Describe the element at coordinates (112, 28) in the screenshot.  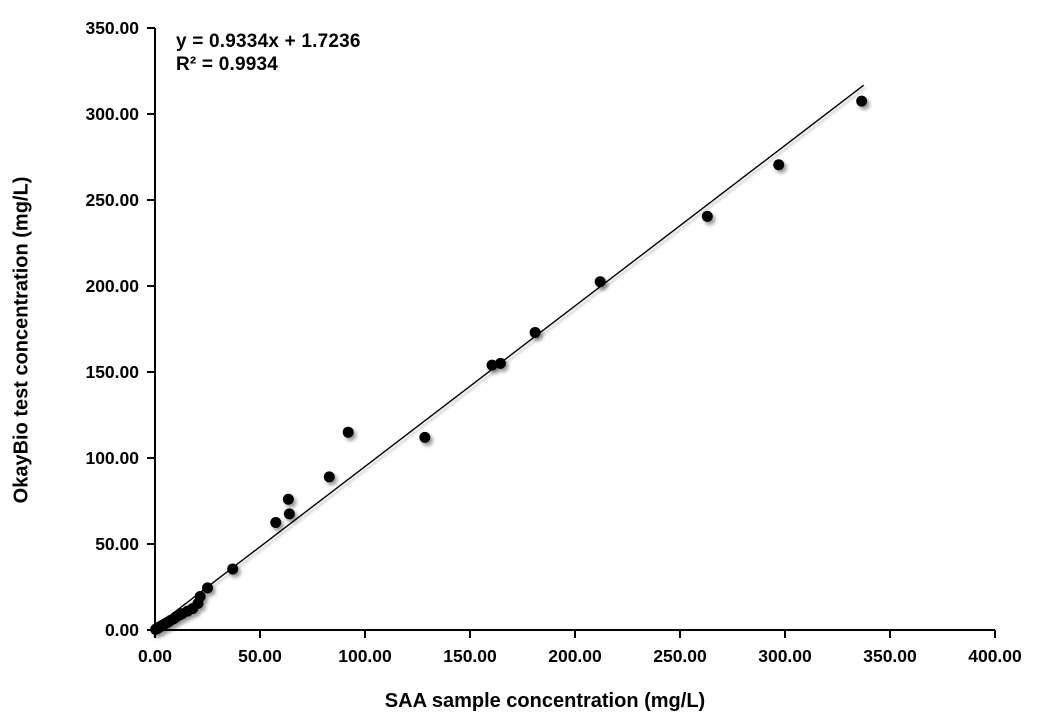
I see `y-tick-label: 350.00` at that location.